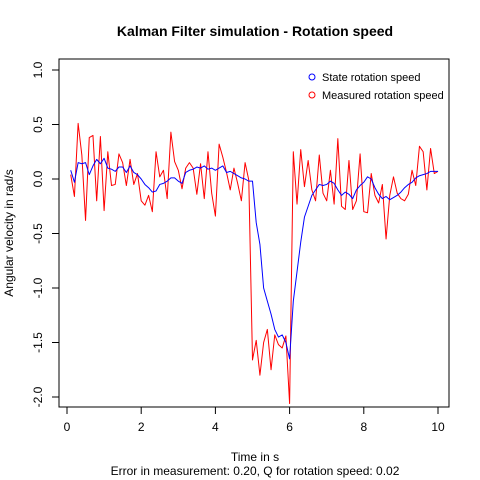 The height and width of the screenshot is (480, 480). I want to click on x-tick-label: 4, so click(215, 427).